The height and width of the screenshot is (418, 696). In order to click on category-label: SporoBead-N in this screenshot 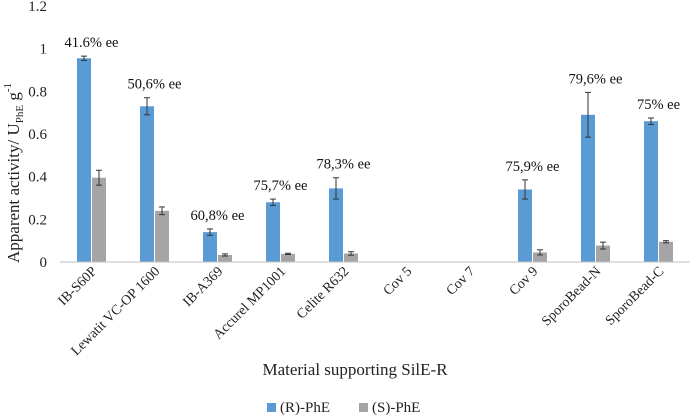, I will do `click(571, 296)`.